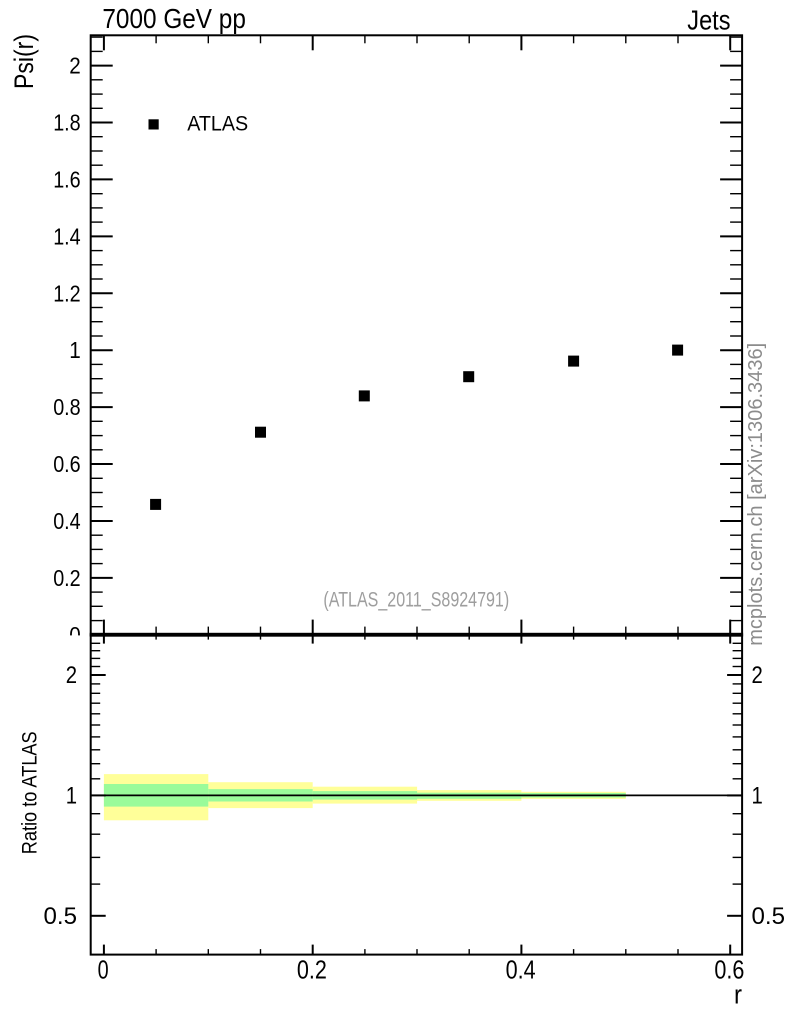 The image size is (786, 1024). I want to click on svg-text: 1.8, so click(67, 123).